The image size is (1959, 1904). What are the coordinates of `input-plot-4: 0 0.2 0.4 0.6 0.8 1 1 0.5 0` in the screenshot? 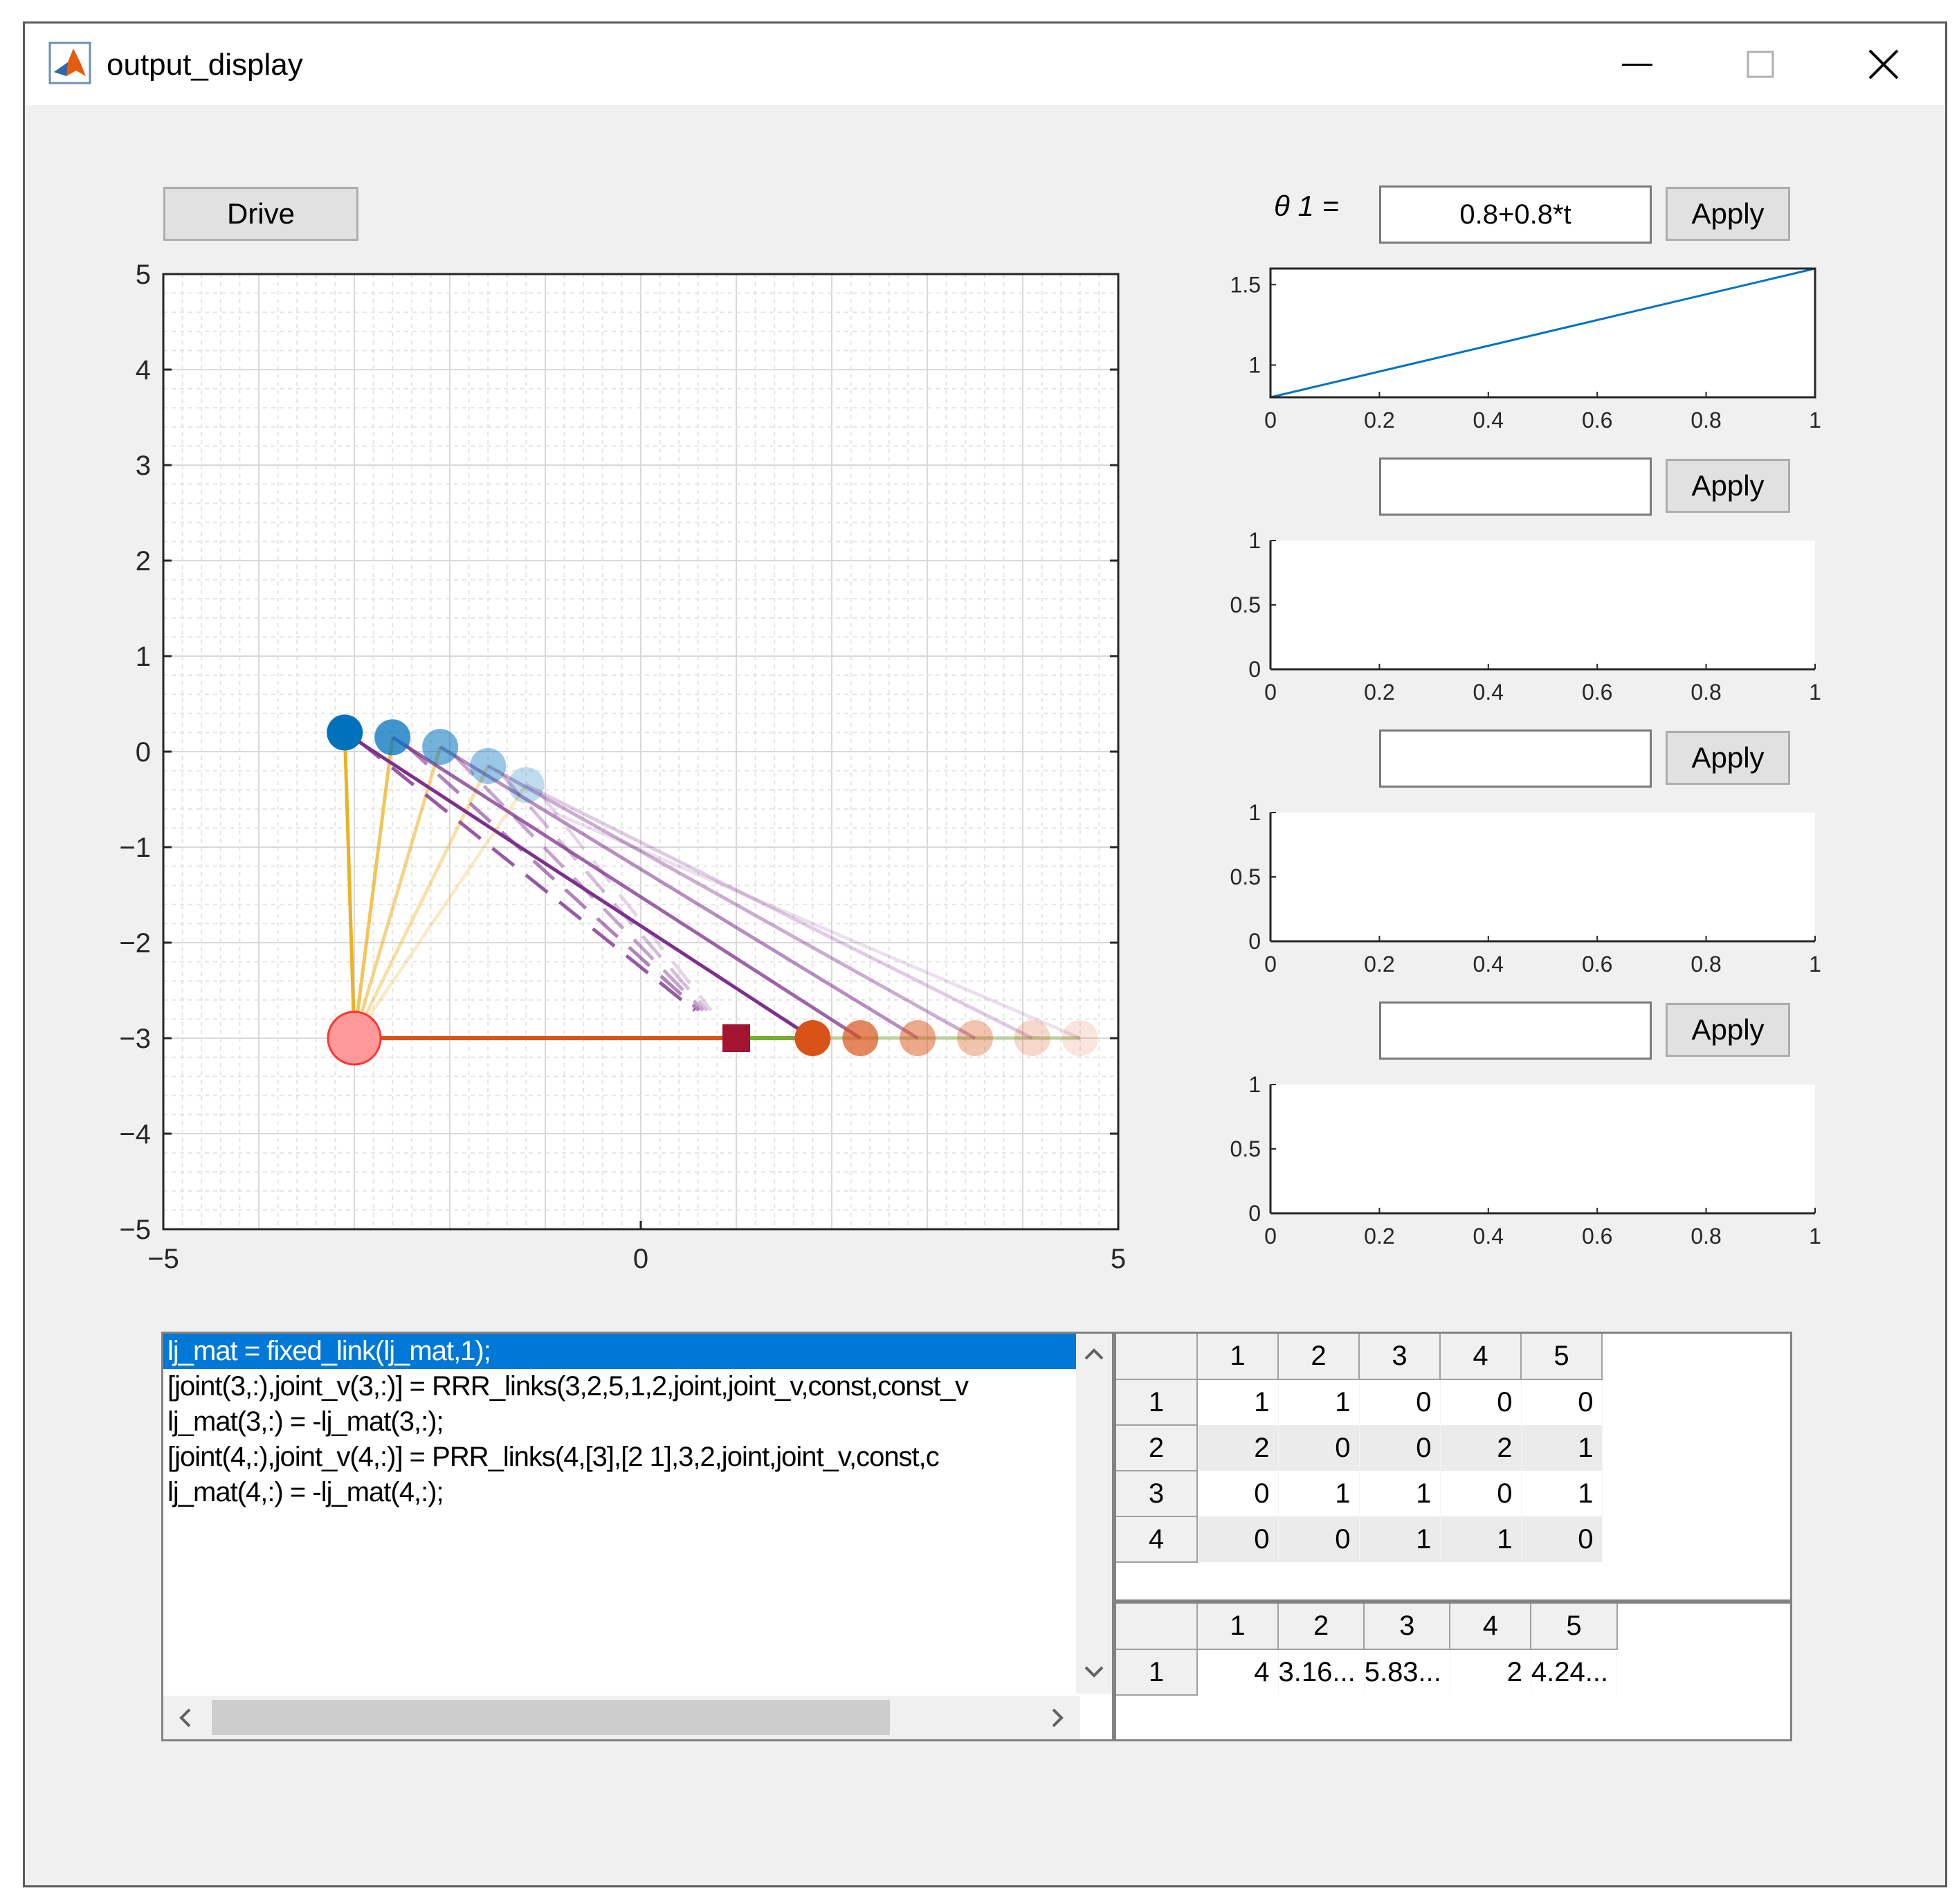 It's located at (1512, 1158).